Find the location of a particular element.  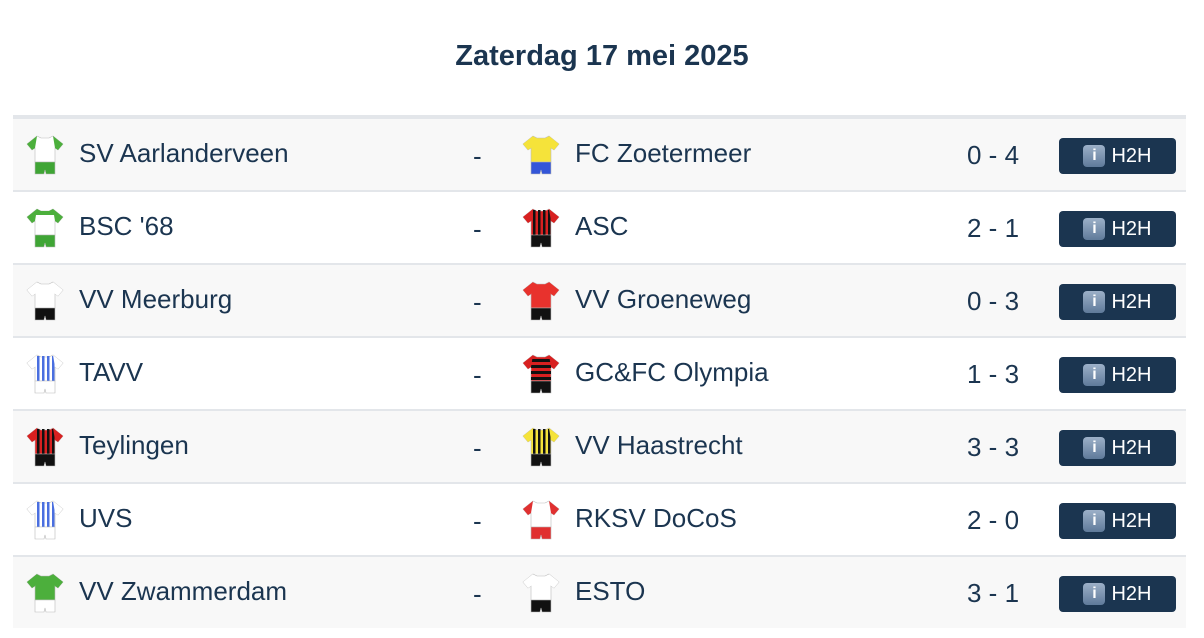

match-row: BSC '68 - ASC 2 - 1 i H2H is located at coordinates (599, 228).